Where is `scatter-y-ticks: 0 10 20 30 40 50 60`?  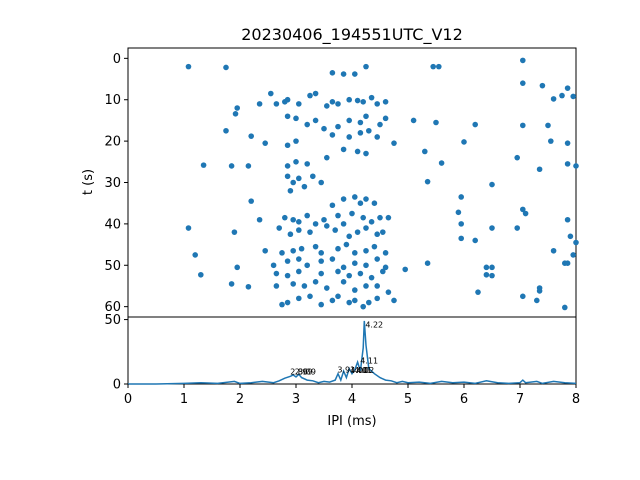 scatter-y-ticks: 0 10 20 30 40 50 60 is located at coordinates (116, 183).